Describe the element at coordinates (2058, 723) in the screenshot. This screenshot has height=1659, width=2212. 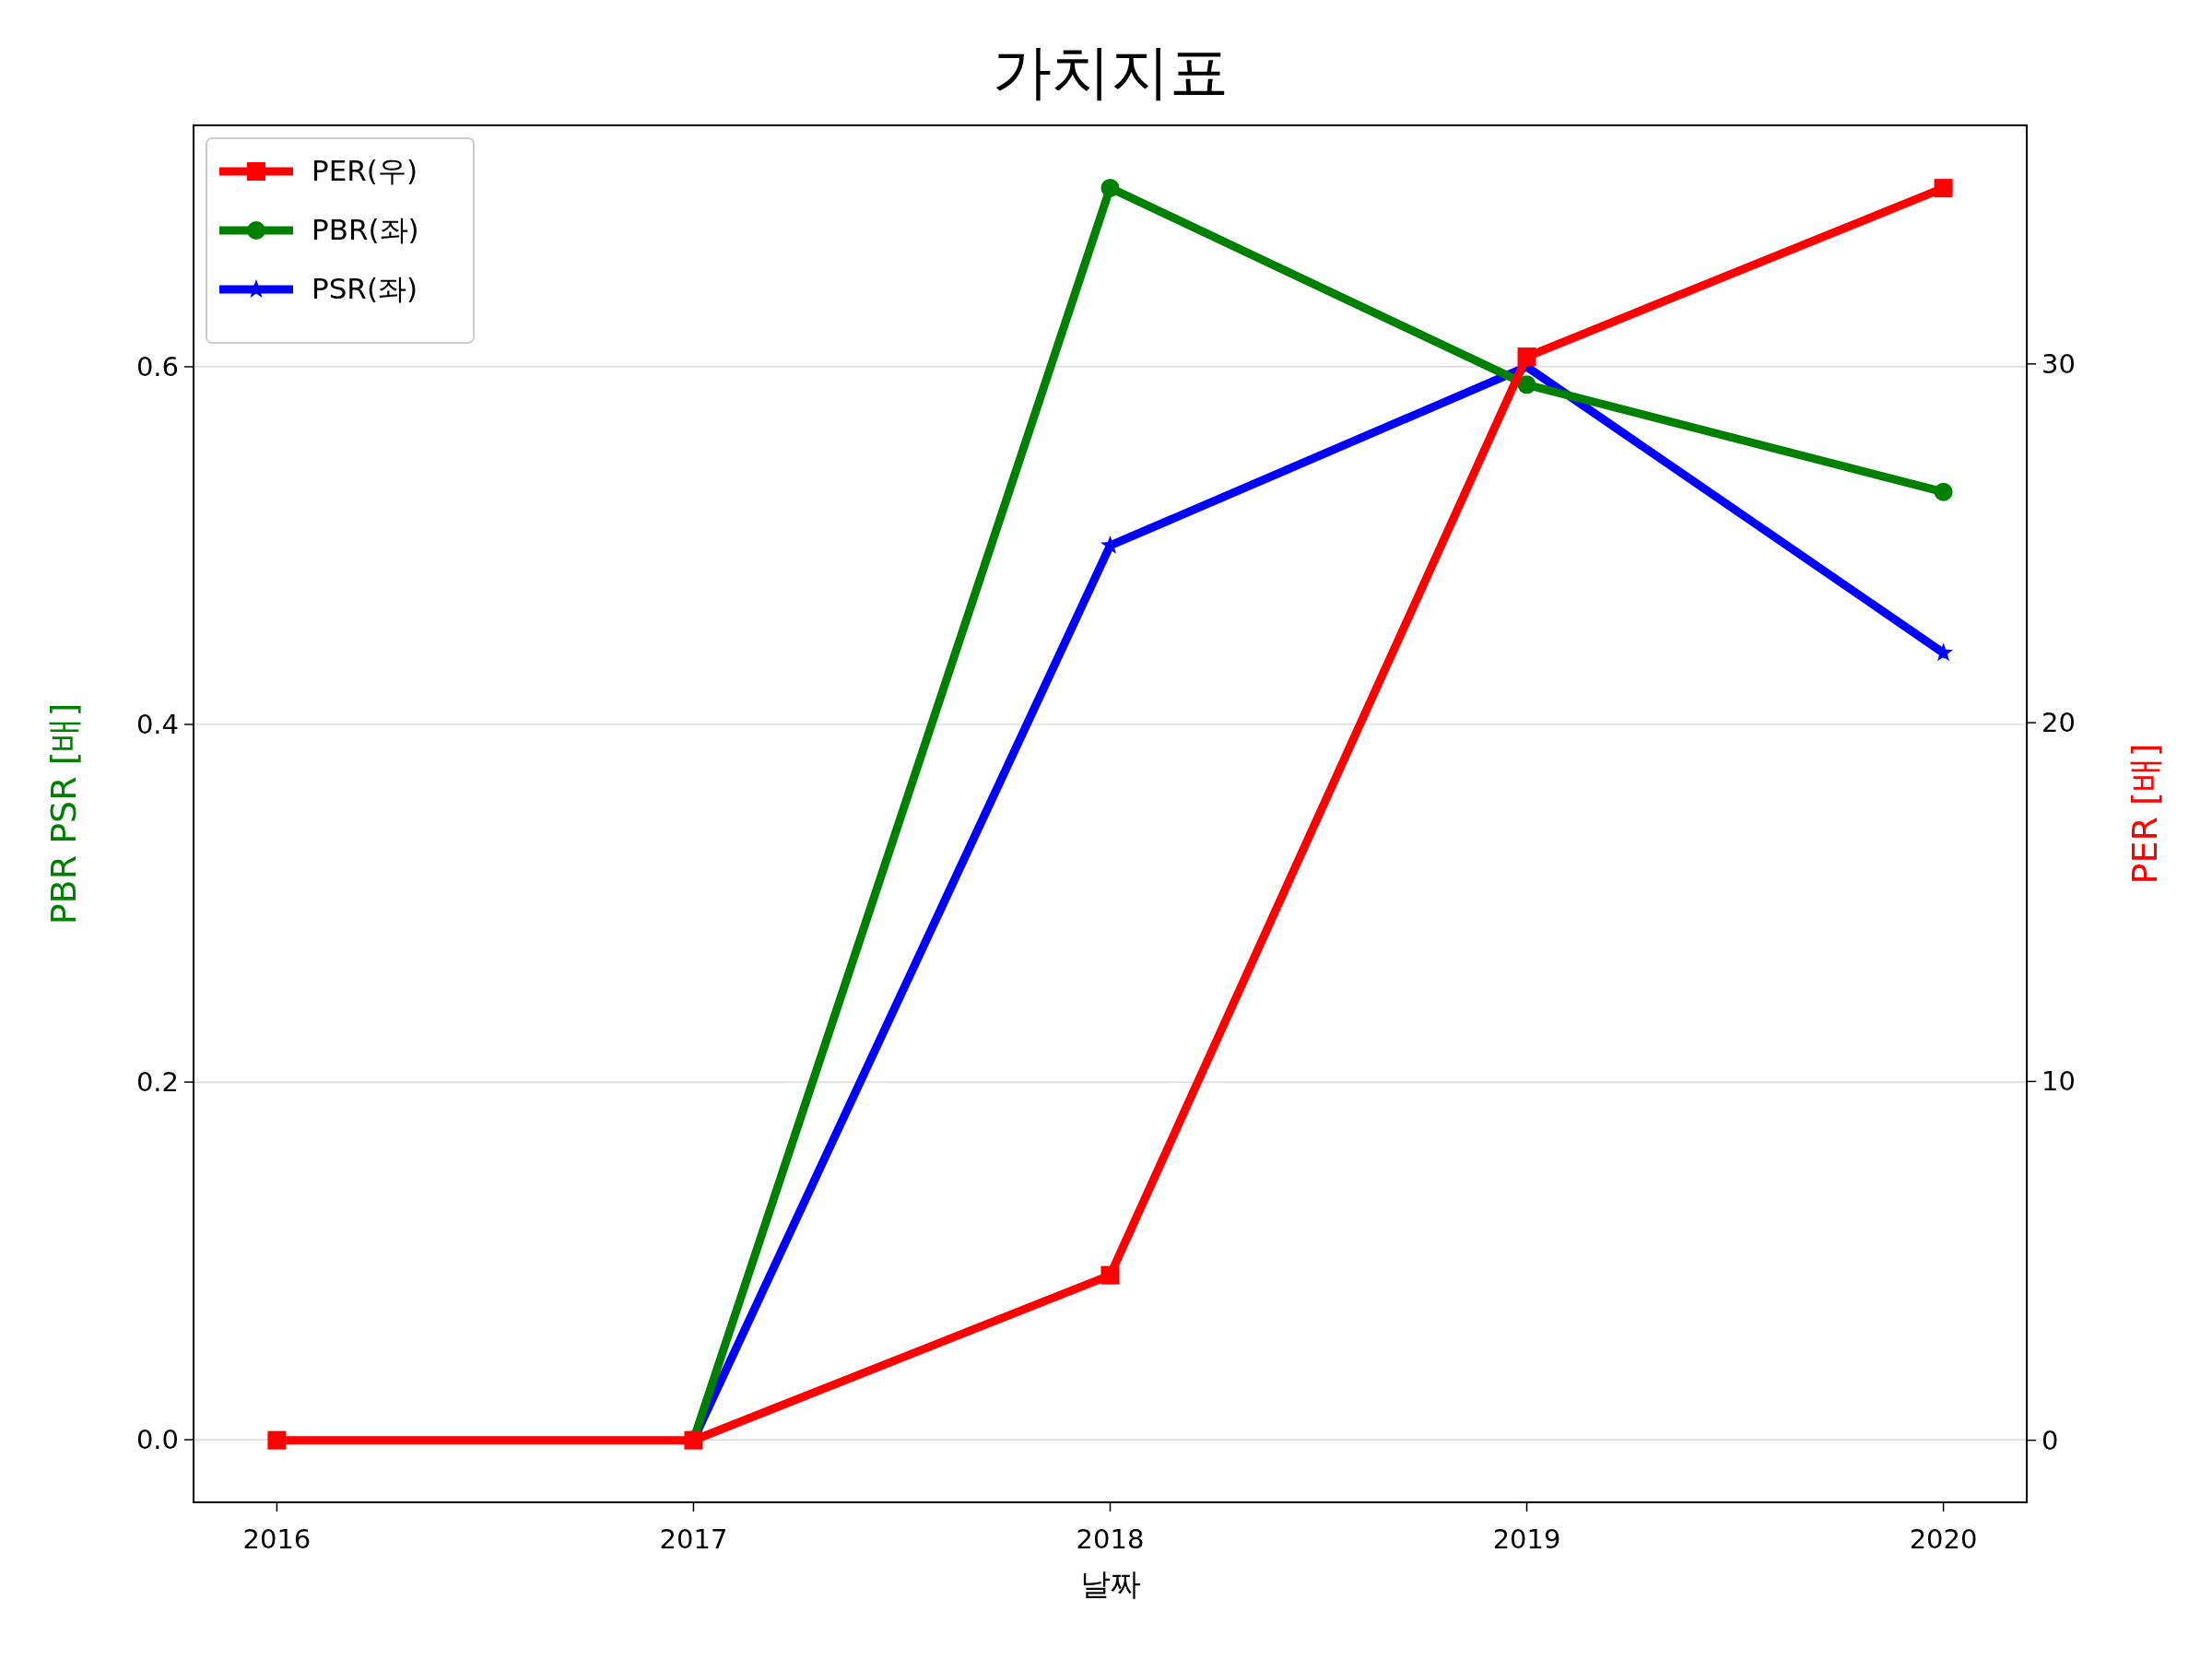
I see `y2-tick-label: 20` at that location.